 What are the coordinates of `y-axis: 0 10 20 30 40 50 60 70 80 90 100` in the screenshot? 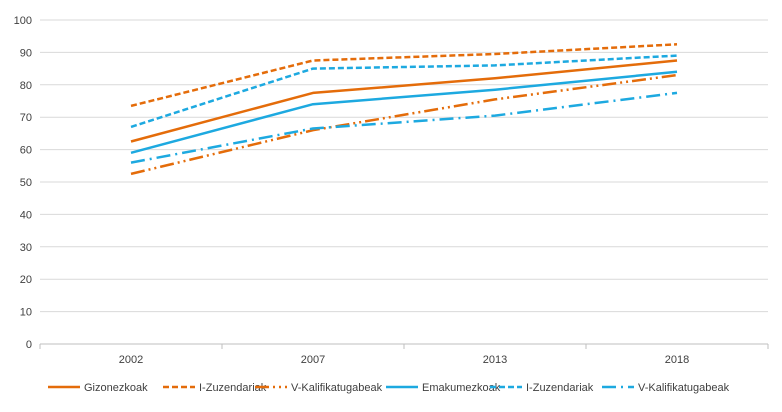 It's located at (23, 183).